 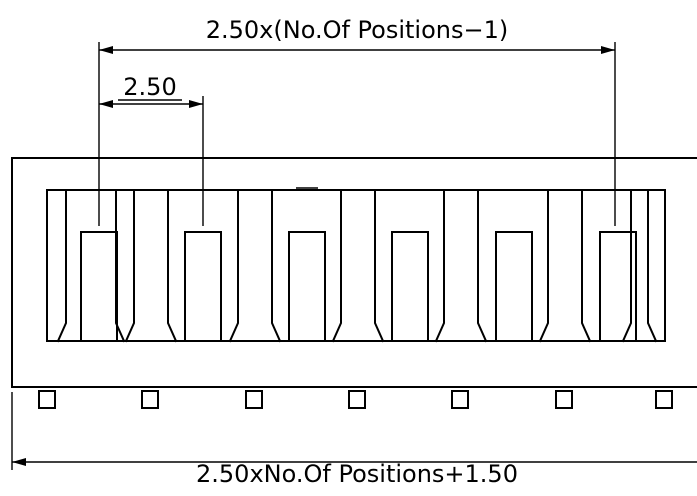 I want to click on pin-tabs, so click(x=355, y=399).